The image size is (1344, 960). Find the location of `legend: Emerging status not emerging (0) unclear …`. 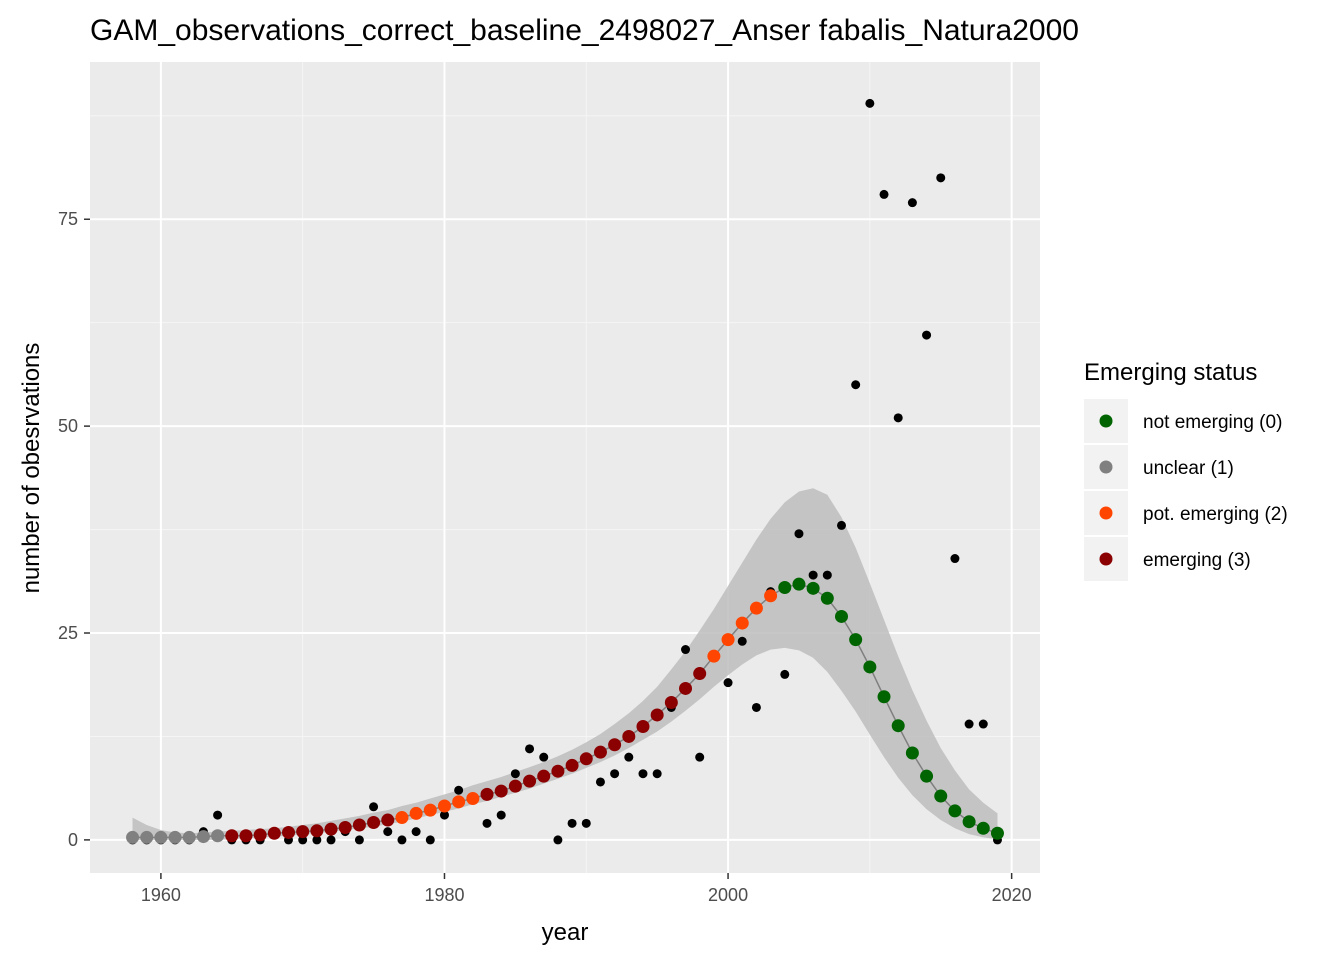

legend: Emerging status not emerging (0) unclear … is located at coordinates (1186, 470).